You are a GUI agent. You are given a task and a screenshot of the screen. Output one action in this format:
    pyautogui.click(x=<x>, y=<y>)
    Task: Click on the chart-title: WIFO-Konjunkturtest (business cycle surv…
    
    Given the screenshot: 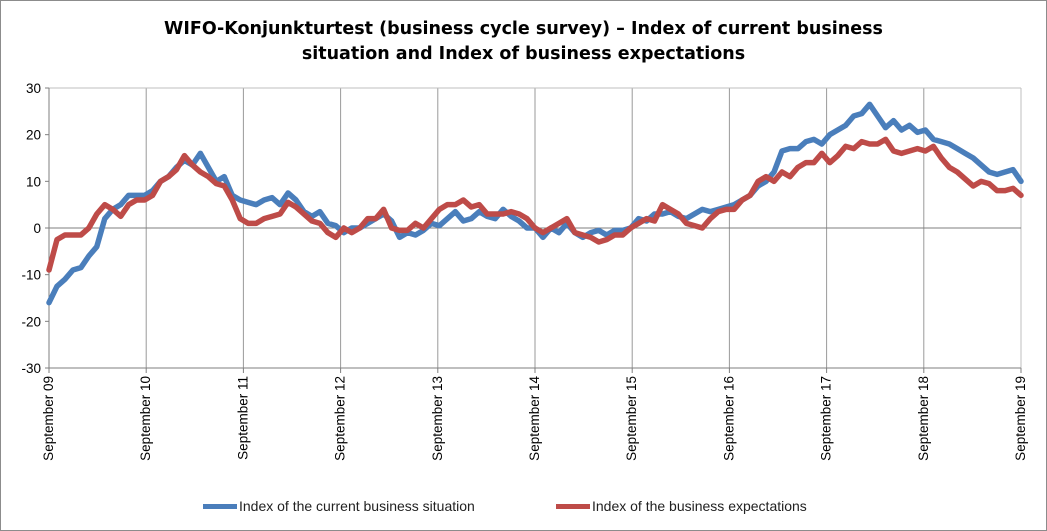 What is the action you would take?
    pyautogui.click(x=523, y=42)
    